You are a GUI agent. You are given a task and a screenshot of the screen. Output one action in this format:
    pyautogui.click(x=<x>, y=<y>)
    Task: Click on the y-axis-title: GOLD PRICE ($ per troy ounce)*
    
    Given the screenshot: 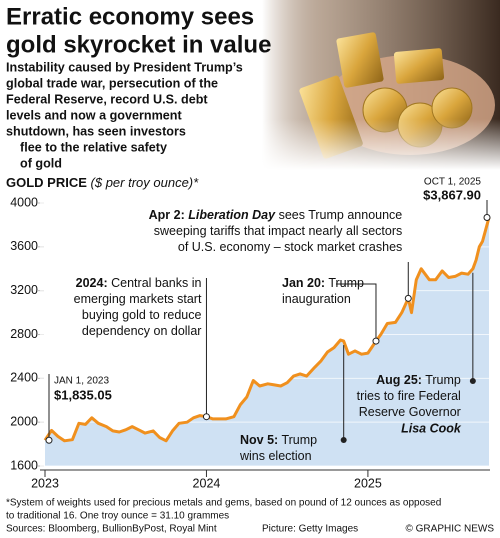 What is the action you would take?
    pyautogui.click(x=102, y=182)
    